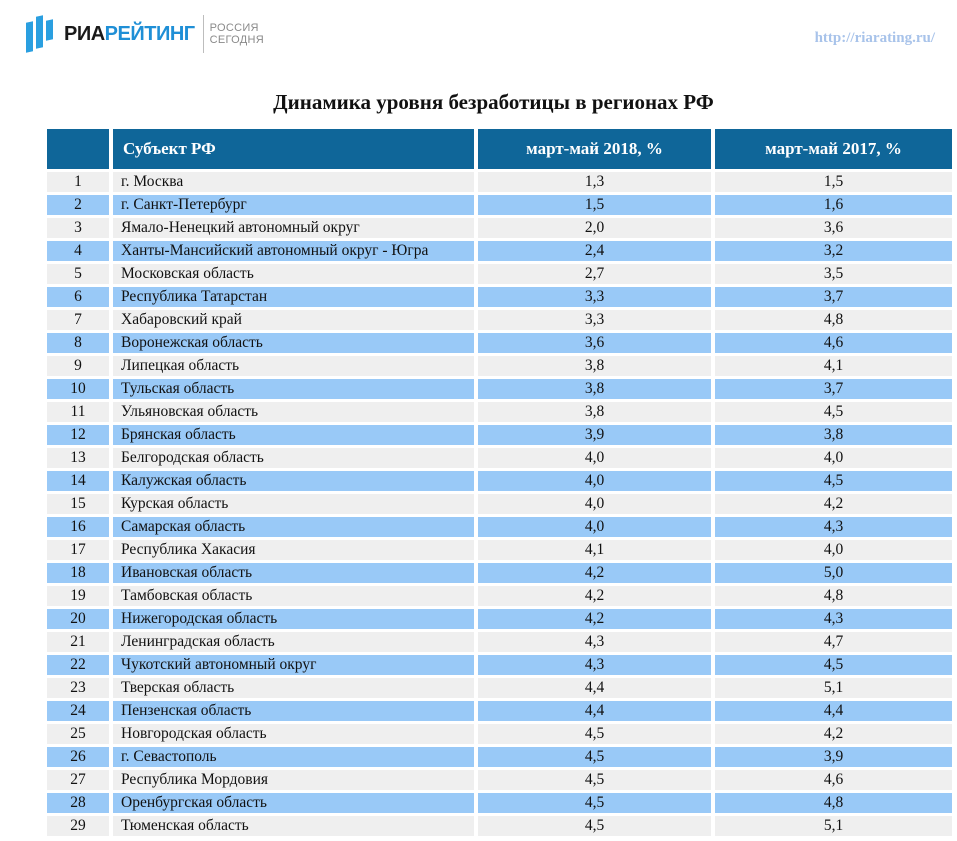  I want to click on region-cell: Калужская область, so click(293, 481).